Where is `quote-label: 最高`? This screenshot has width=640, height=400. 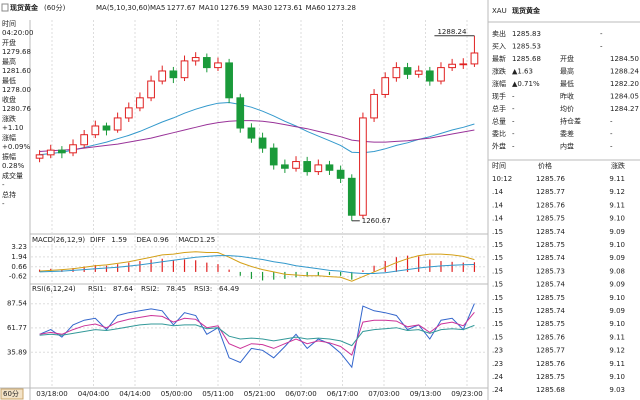
quote-label: 最高 is located at coordinates (567, 71).